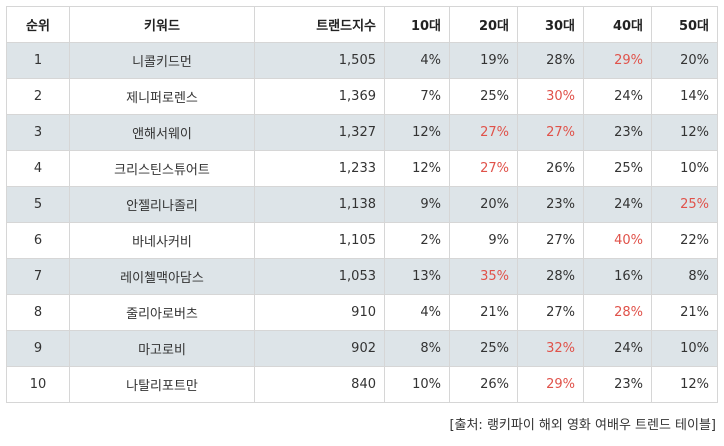 This screenshot has height=446, width=724. What do you see at coordinates (319, 96) in the screenshot?
I see `cell-trend-index: 1,369` at bounding box center [319, 96].